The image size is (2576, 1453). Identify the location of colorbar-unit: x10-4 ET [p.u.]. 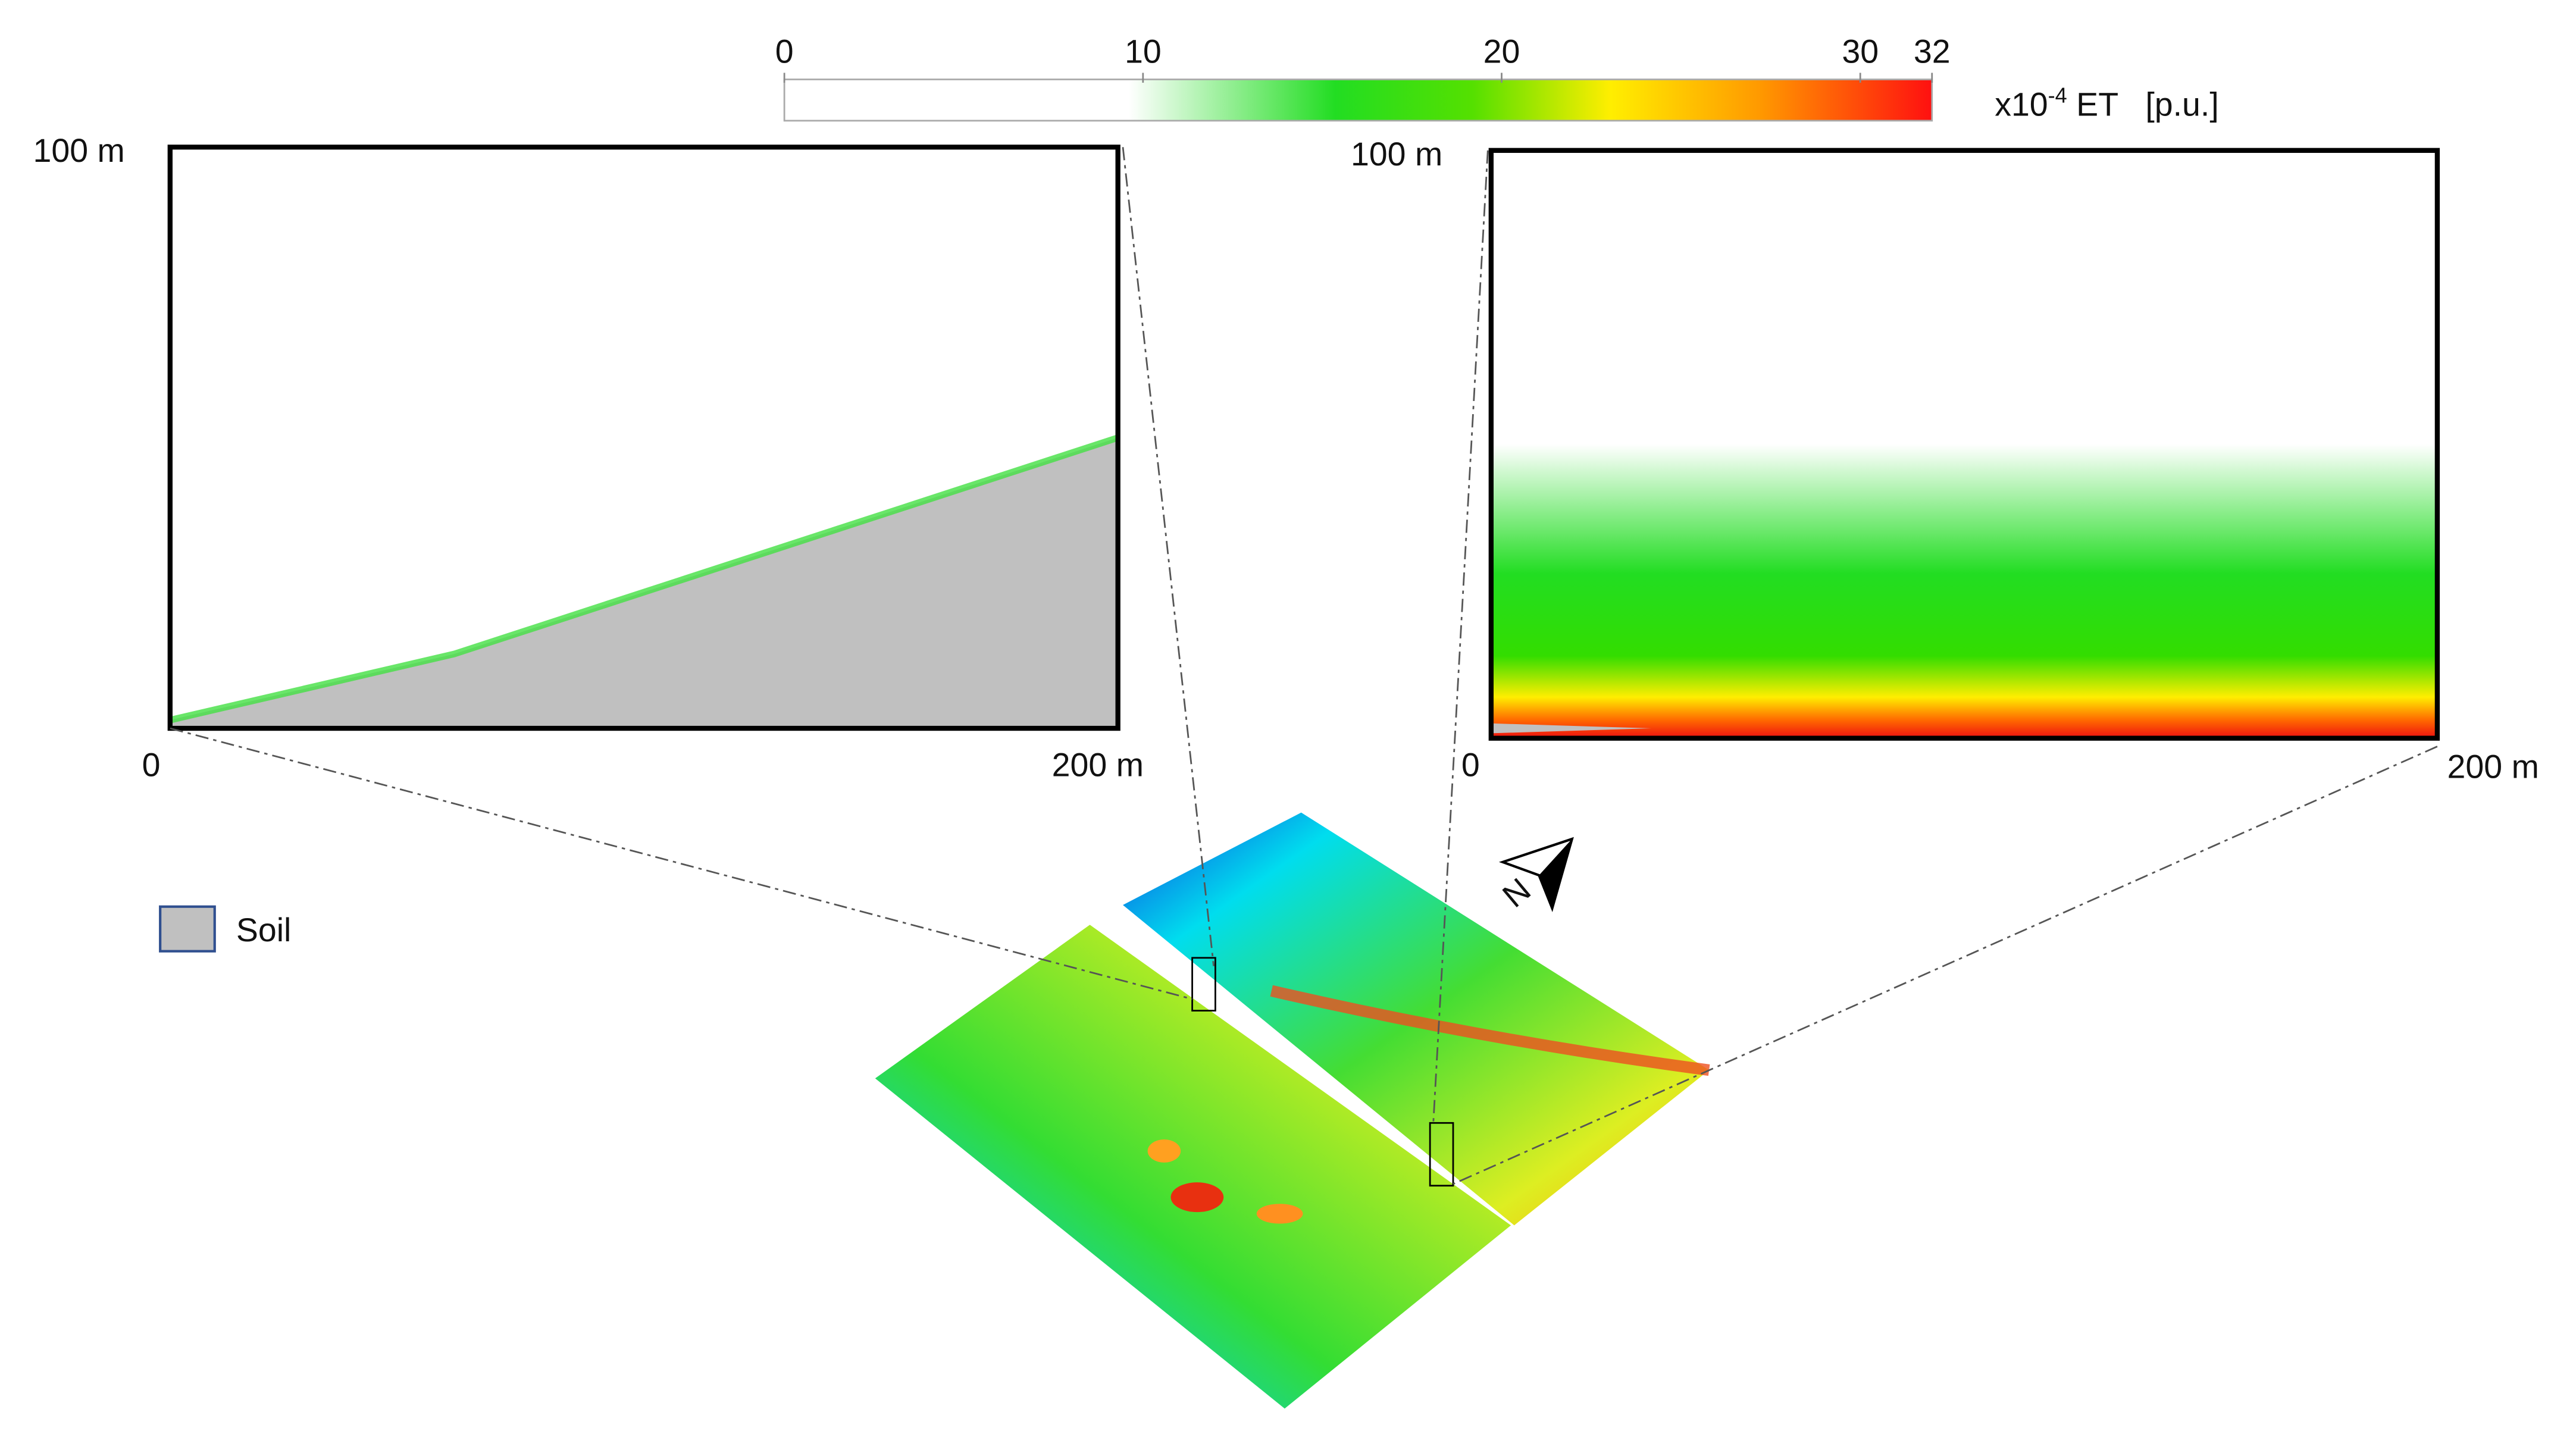
(2107, 103).